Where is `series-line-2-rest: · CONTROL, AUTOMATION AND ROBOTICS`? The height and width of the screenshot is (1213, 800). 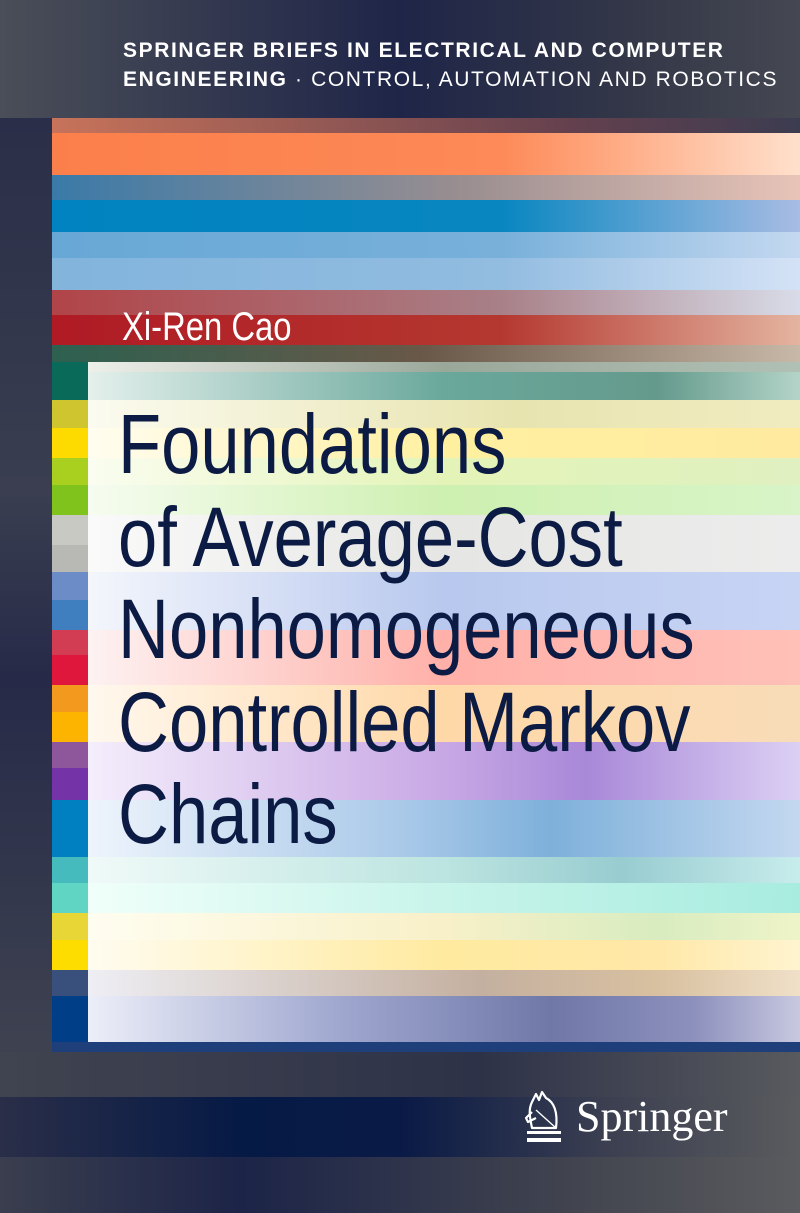 series-line-2-rest: · CONTROL, AUTOMATION AND ROBOTICS is located at coordinates (533, 79).